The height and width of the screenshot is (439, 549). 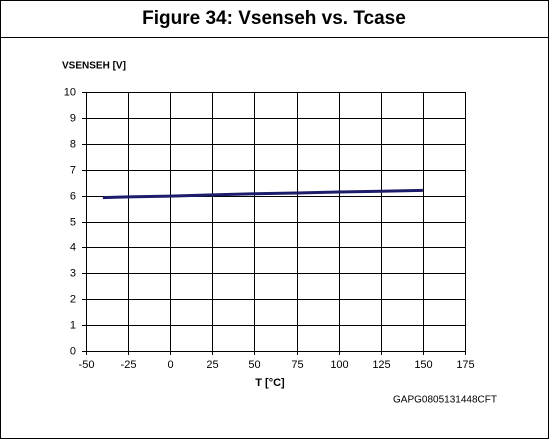 I want to click on y-tick-label: 6, so click(x=73, y=196).